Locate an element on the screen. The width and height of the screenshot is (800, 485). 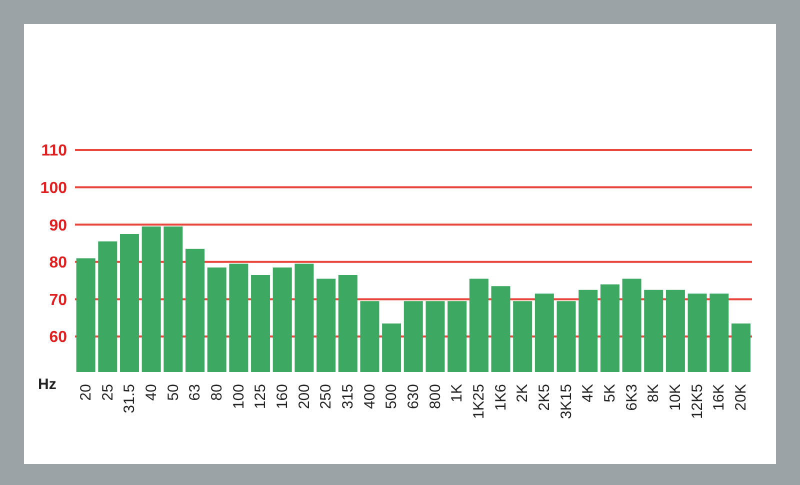
x-tick-label: 250 is located at coordinates (326, 397).